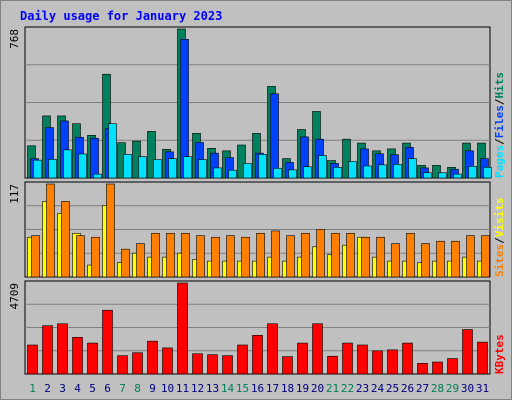 This screenshot has width=512, height=400. What do you see at coordinates (107, 388) in the screenshot?
I see `x-label-day-6: 6` at bounding box center [107, 388].